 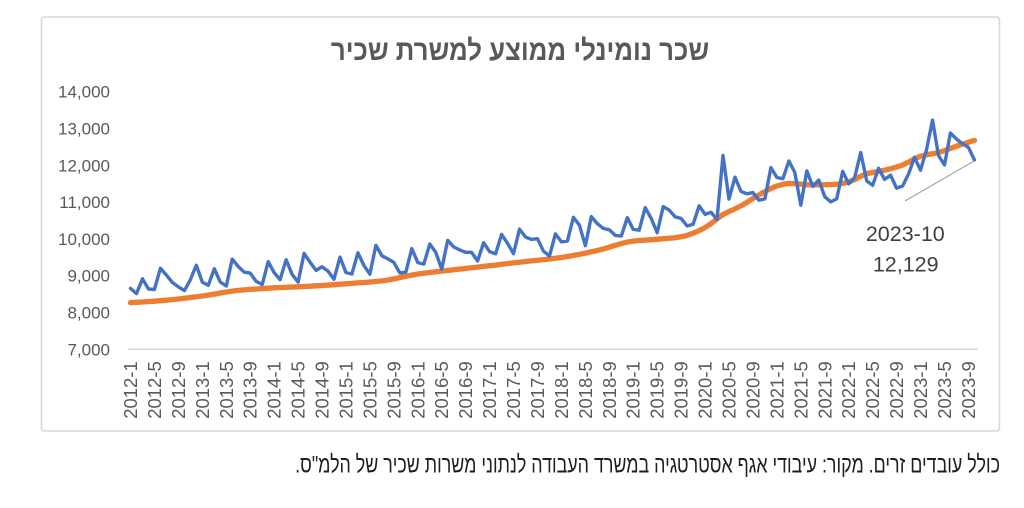 What do you see at coordinates (84, 128) in the screenshot?
I see `svg-text: 13,000` at bounding box center [84, 128].